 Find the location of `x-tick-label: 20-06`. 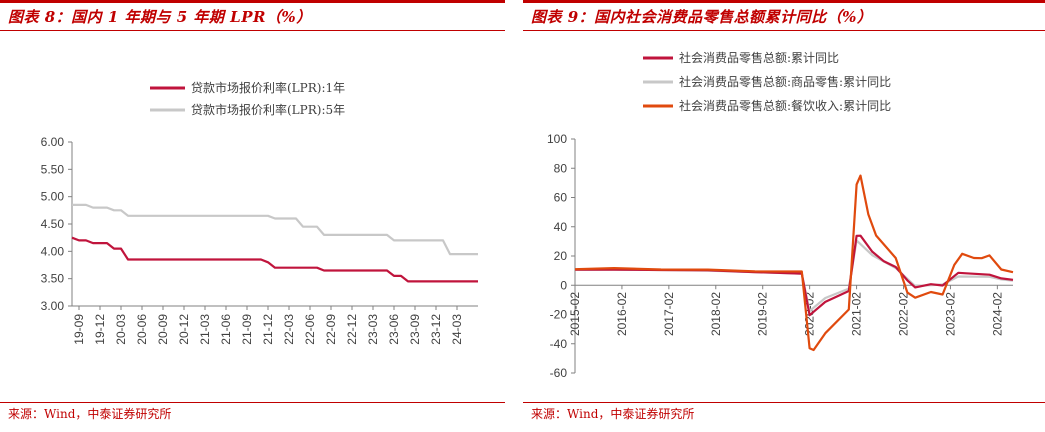

x-tick-label: 20-06 is located at coordinates (142, 329).